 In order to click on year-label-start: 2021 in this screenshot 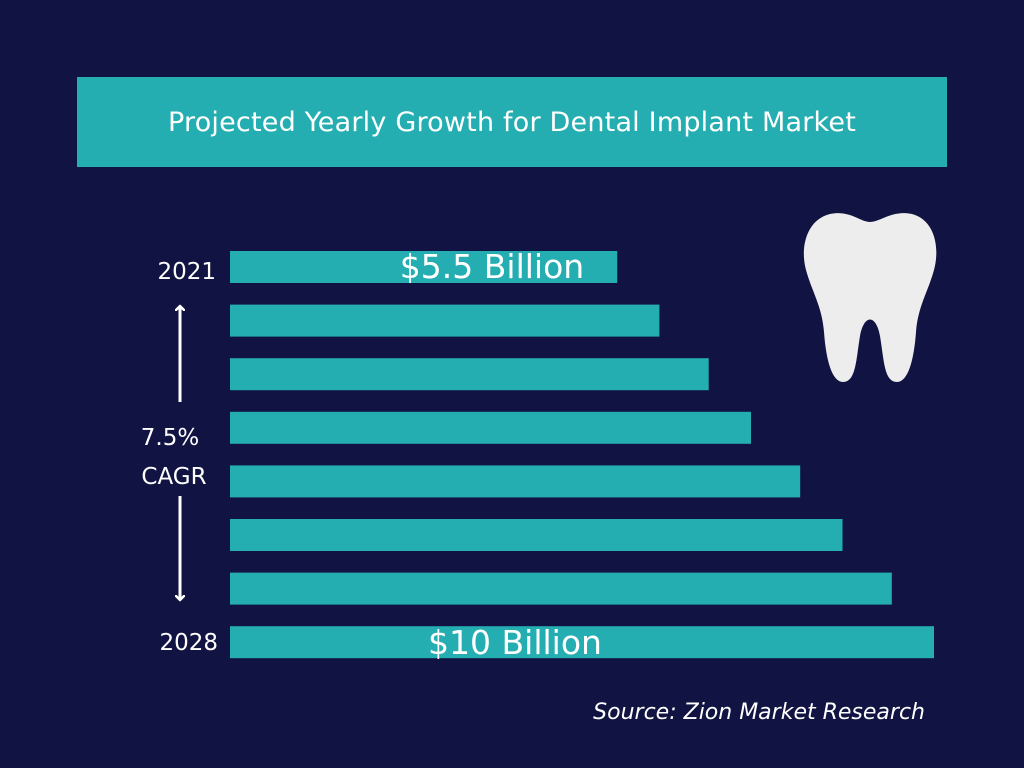, I will do `click(186, 272)`.